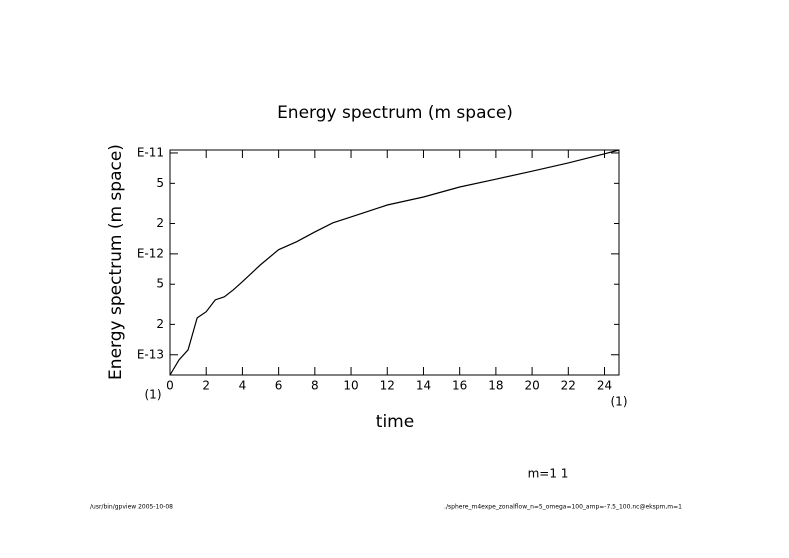 The height and width of the screenshot is (558, 789). I want to click on x-tick-label: 6, so click(279, 386).